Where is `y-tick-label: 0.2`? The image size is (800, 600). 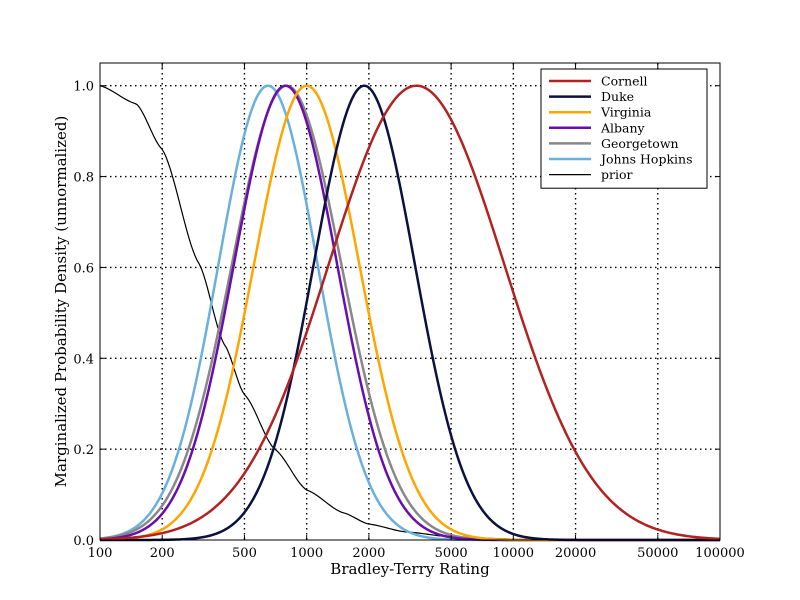 y-tick-label: 0.2 is located at coordinates (83, 450).